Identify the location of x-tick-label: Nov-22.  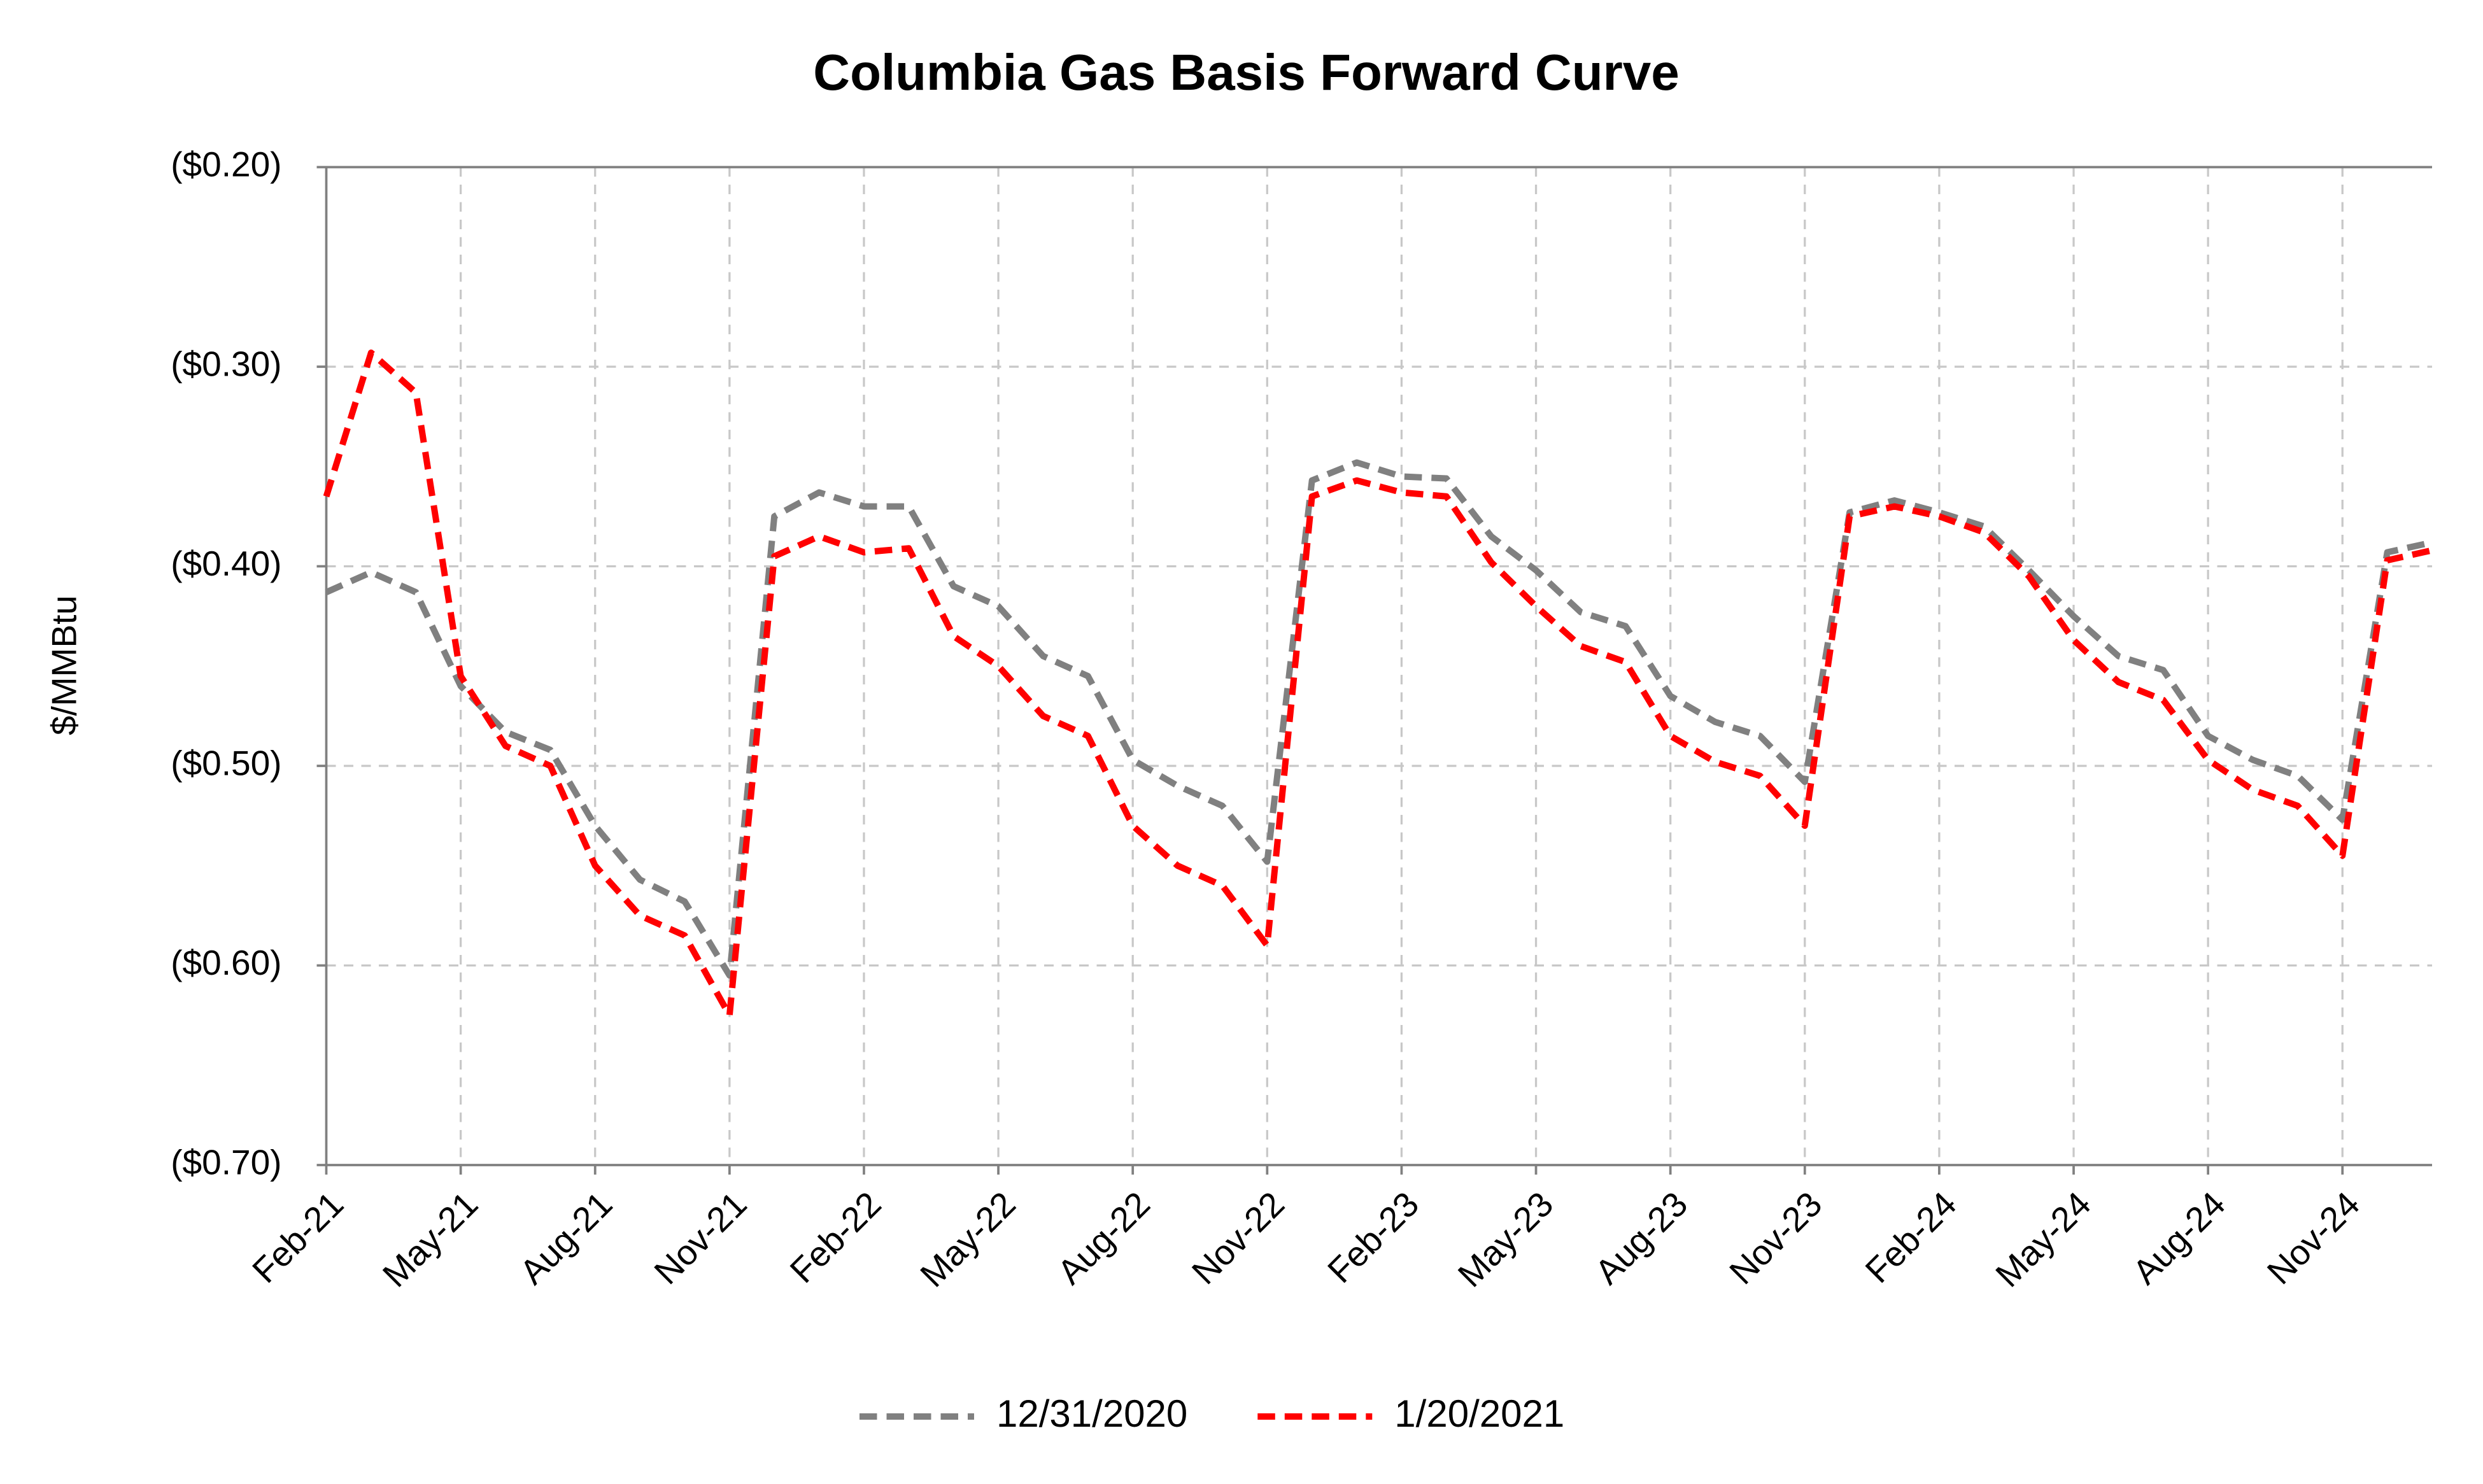
(1238, 1238).